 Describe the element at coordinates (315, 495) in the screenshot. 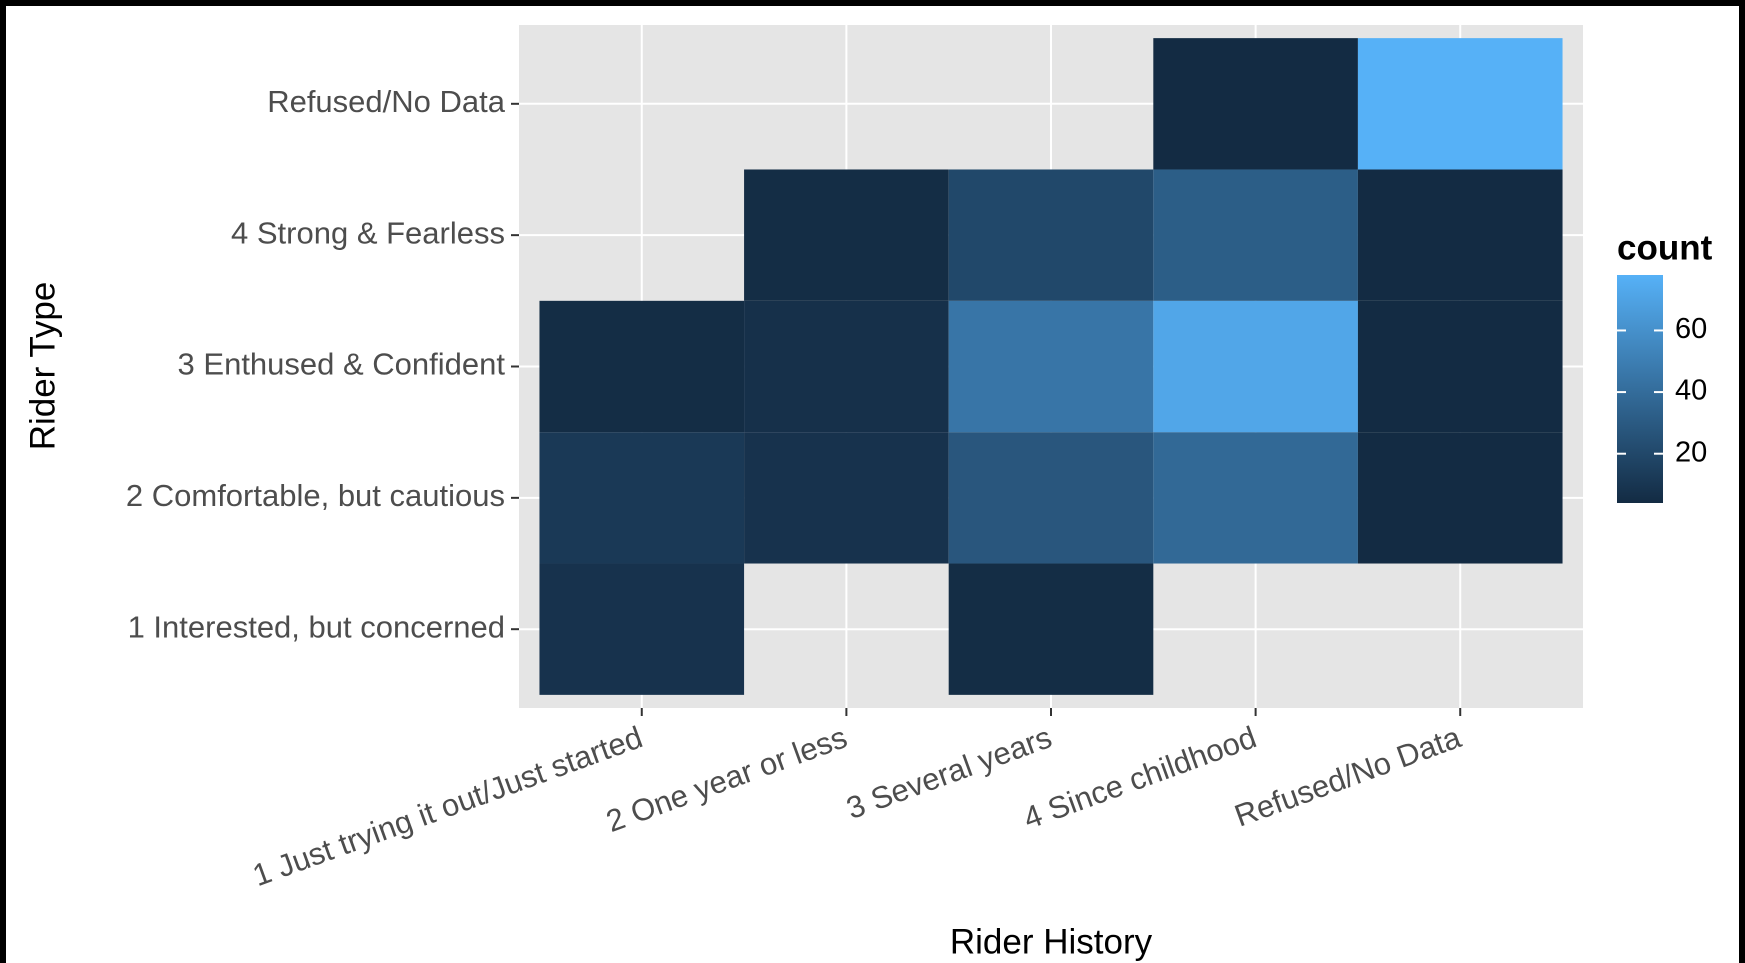

I see `y-tick-label: 2 Comfortable, but cautious` at that location.